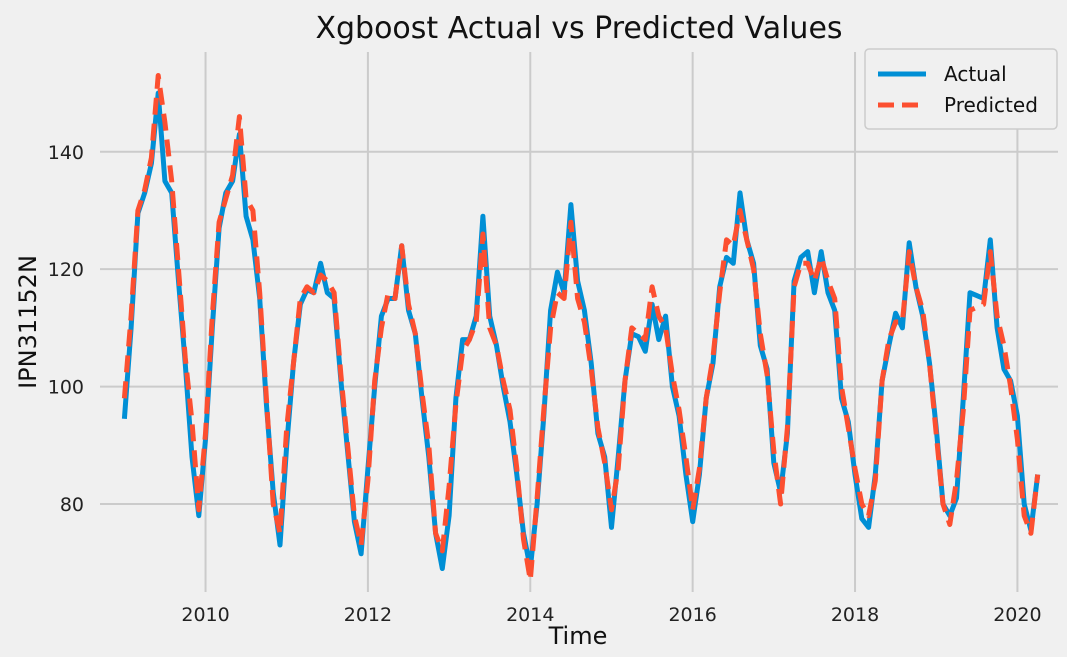 The width and height of the screenshot is (1067, 657). Describe the element at coordinates (72, 505) in the screenshot. I see `y-tick-label: 80` at that location.